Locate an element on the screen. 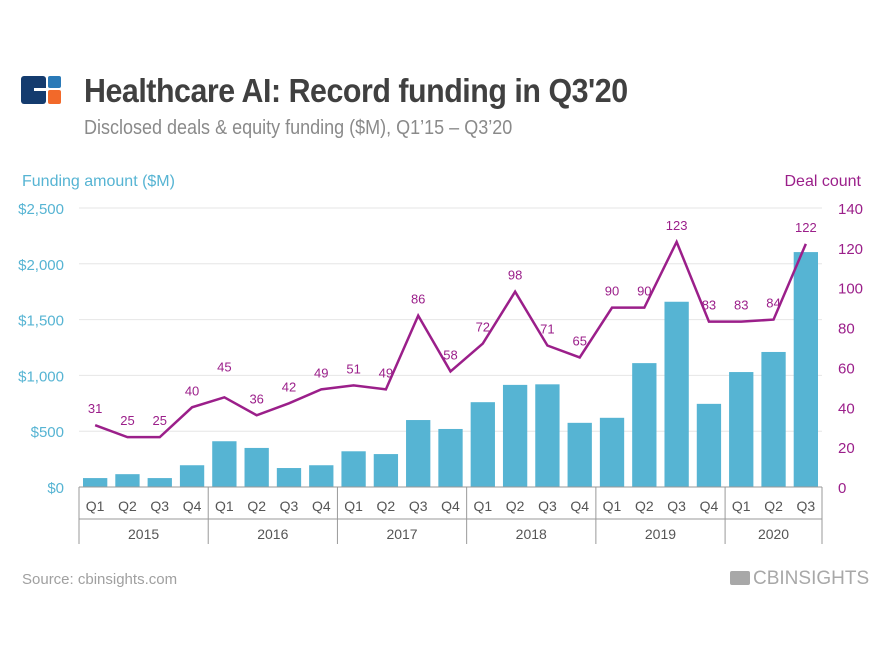 This screenshot has width=880, height=660. y-tick-label: $2,000 is located at coordinates (41, 265).